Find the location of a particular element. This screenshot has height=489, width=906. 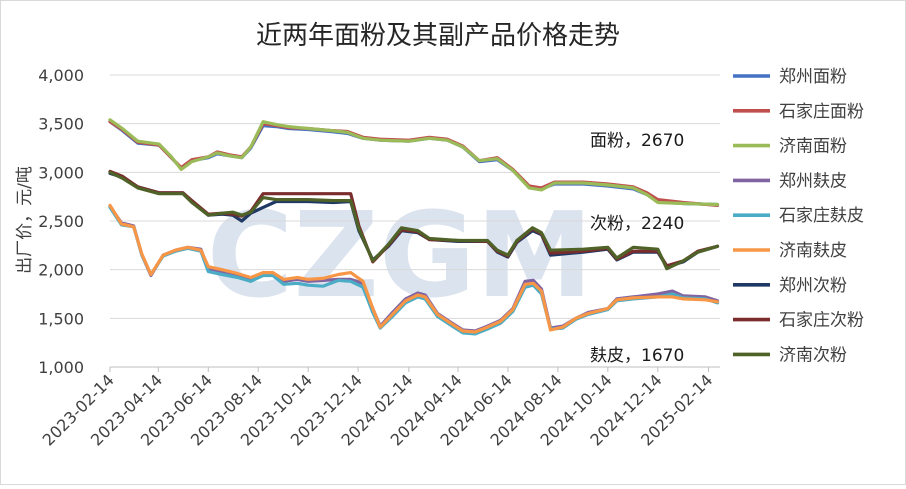

annotation-label: 次粉，2240 is located at coordinates (637, 224).